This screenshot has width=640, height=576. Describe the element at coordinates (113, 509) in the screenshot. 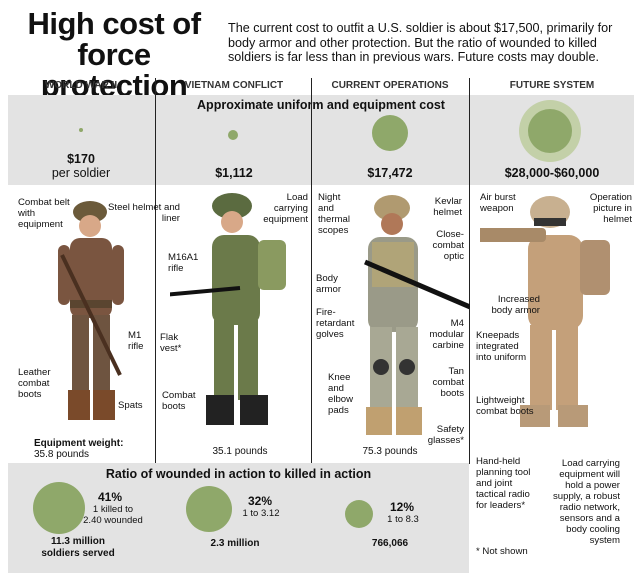

I see `ratio-line1-ww2: 1 killed to` at that location.